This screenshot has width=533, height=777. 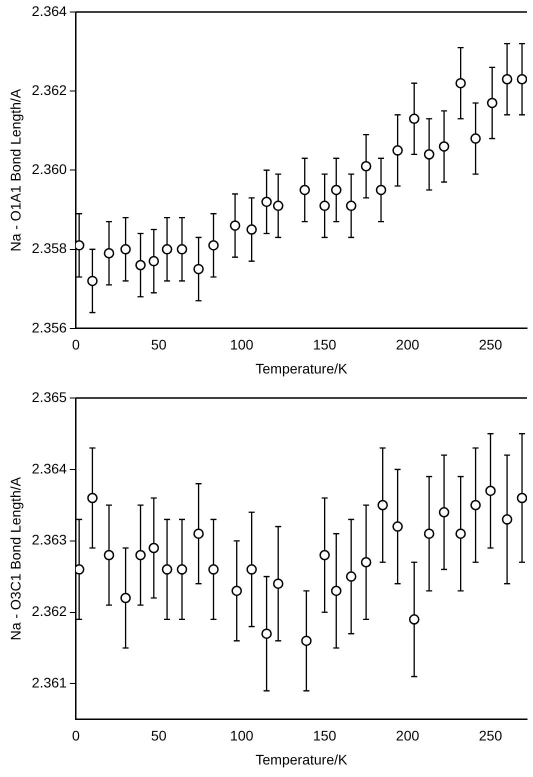 What do you see at coordinates (50, 396) in the screenshot?
I see `y-tick-label: 2.365` at bounding box center [50, 396].